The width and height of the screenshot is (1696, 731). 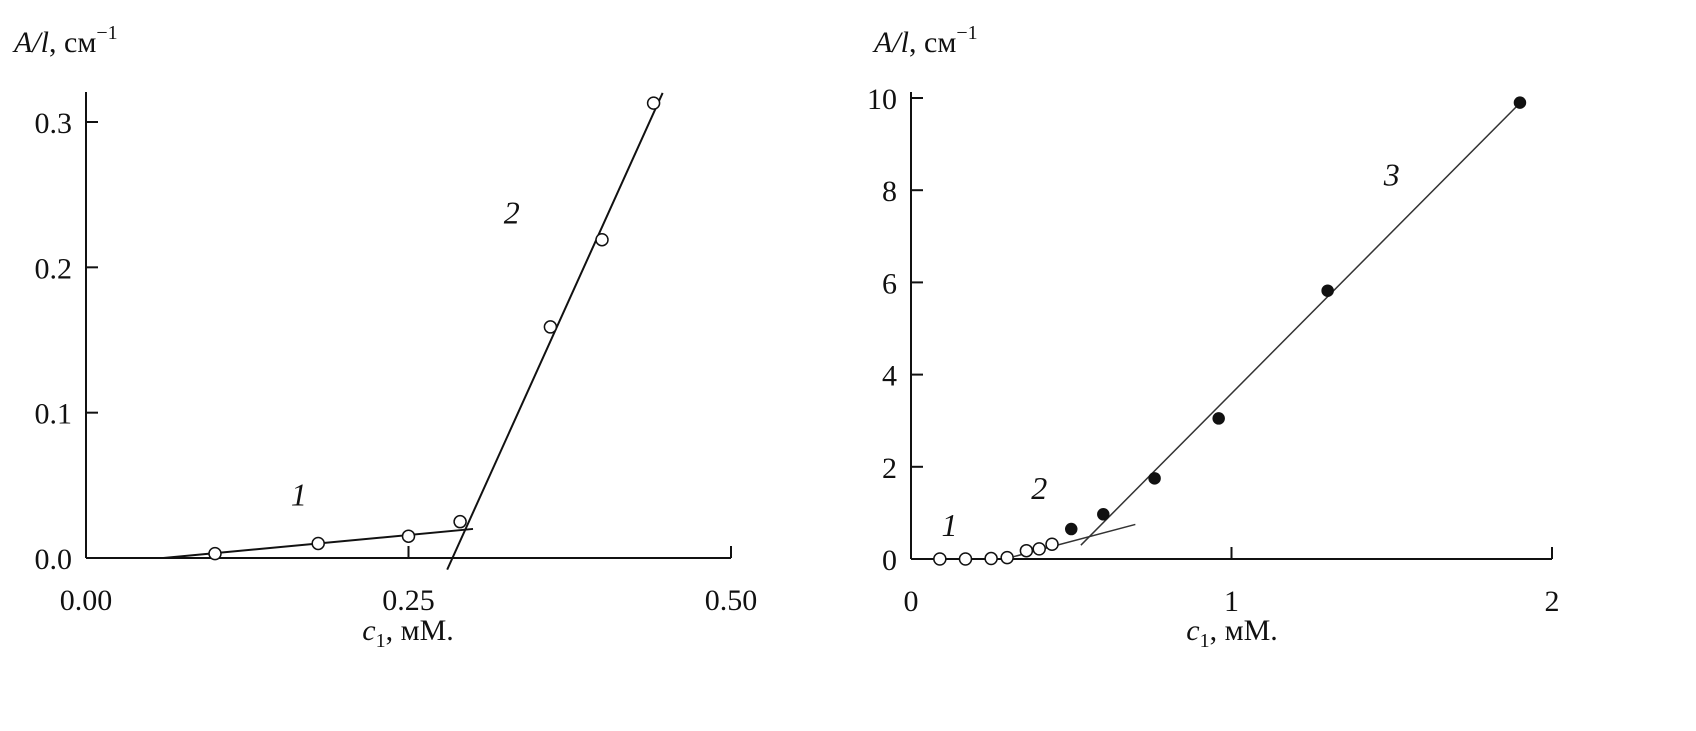 I want to click on y-tick-label: 0, so click(x=889, y=560).